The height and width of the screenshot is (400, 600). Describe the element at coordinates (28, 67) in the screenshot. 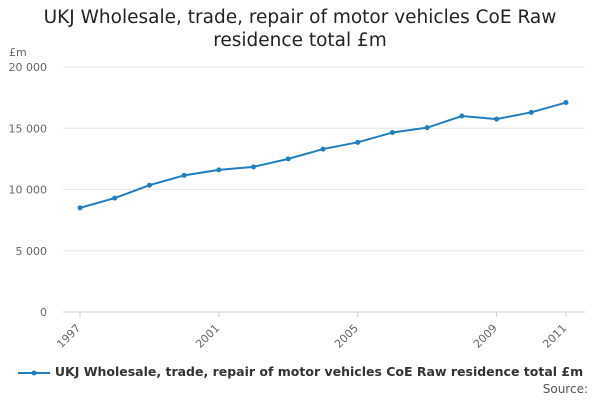

I see `y-tick-label: 20 000` at that location.